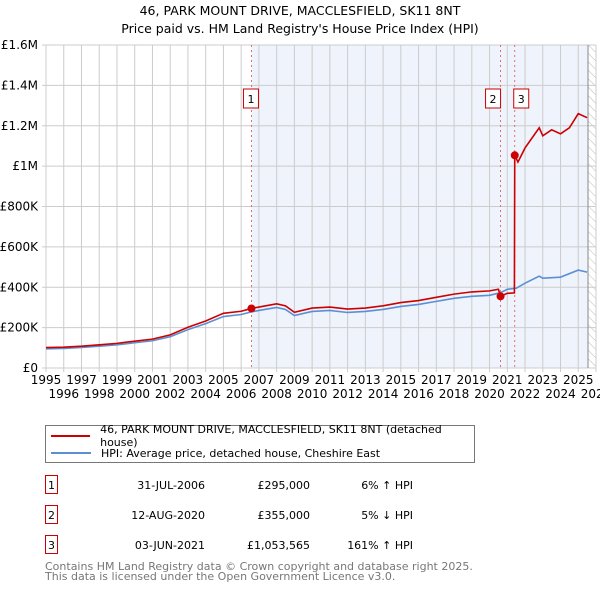 The height and width of the screenshot is (590, 600). What do you see at coordinates (525, 394) in the screenshot?
I see `x-tick-label: 2022` at bounding box center [525, 394].